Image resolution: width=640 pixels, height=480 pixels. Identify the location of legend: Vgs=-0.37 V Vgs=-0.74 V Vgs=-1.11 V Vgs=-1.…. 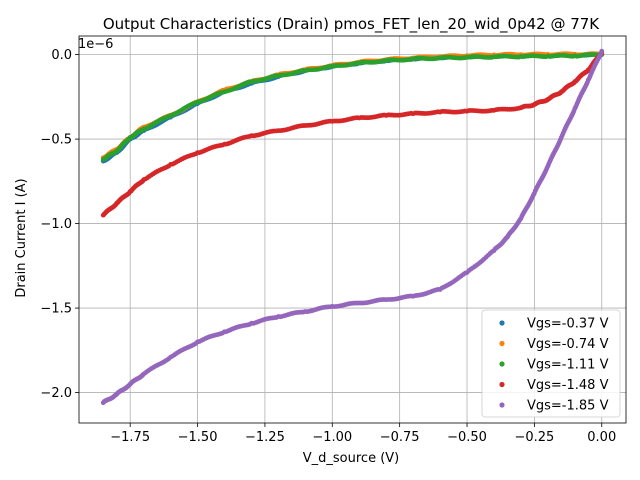
(551, 363).